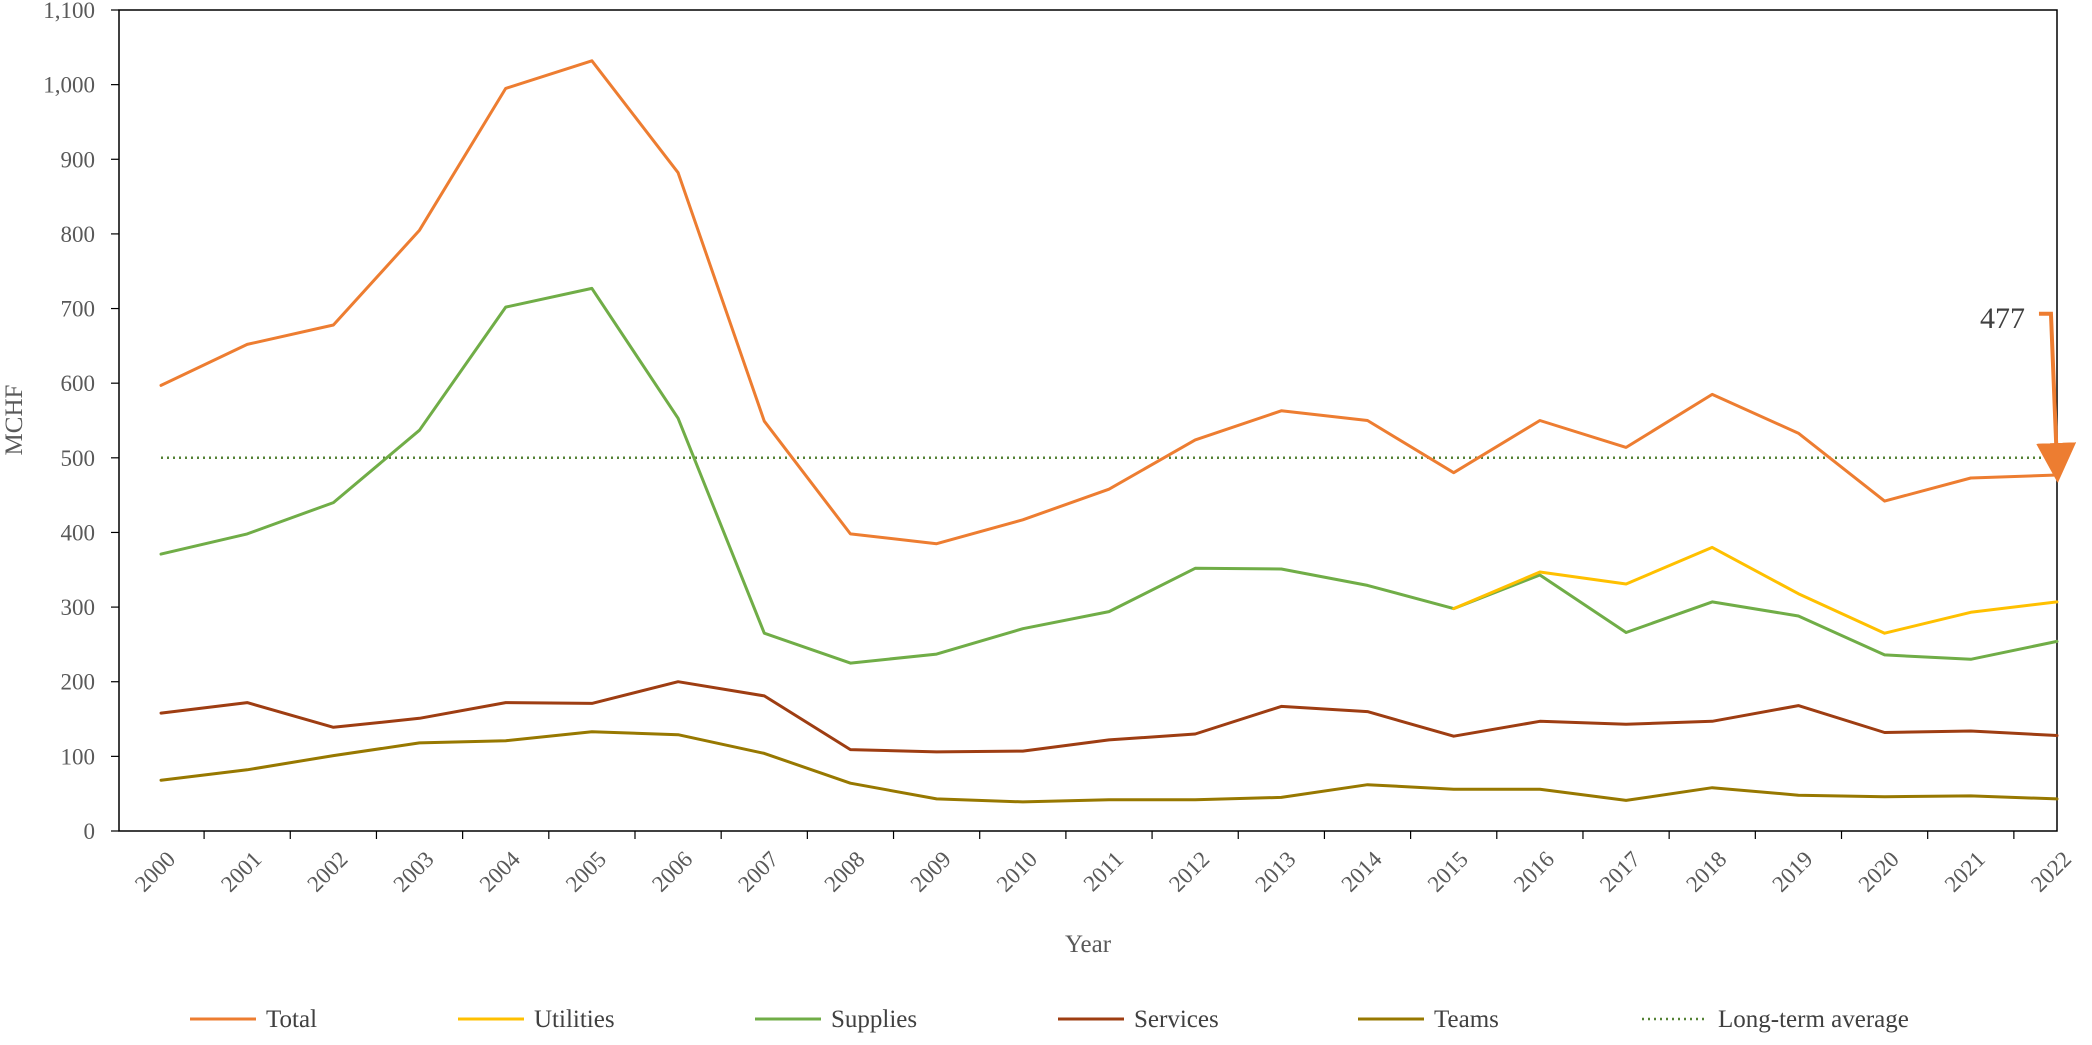 The width and height of the screenshot is (2092, 1045). I want to click on x-tick-label: 2015, so click(1448, 872).